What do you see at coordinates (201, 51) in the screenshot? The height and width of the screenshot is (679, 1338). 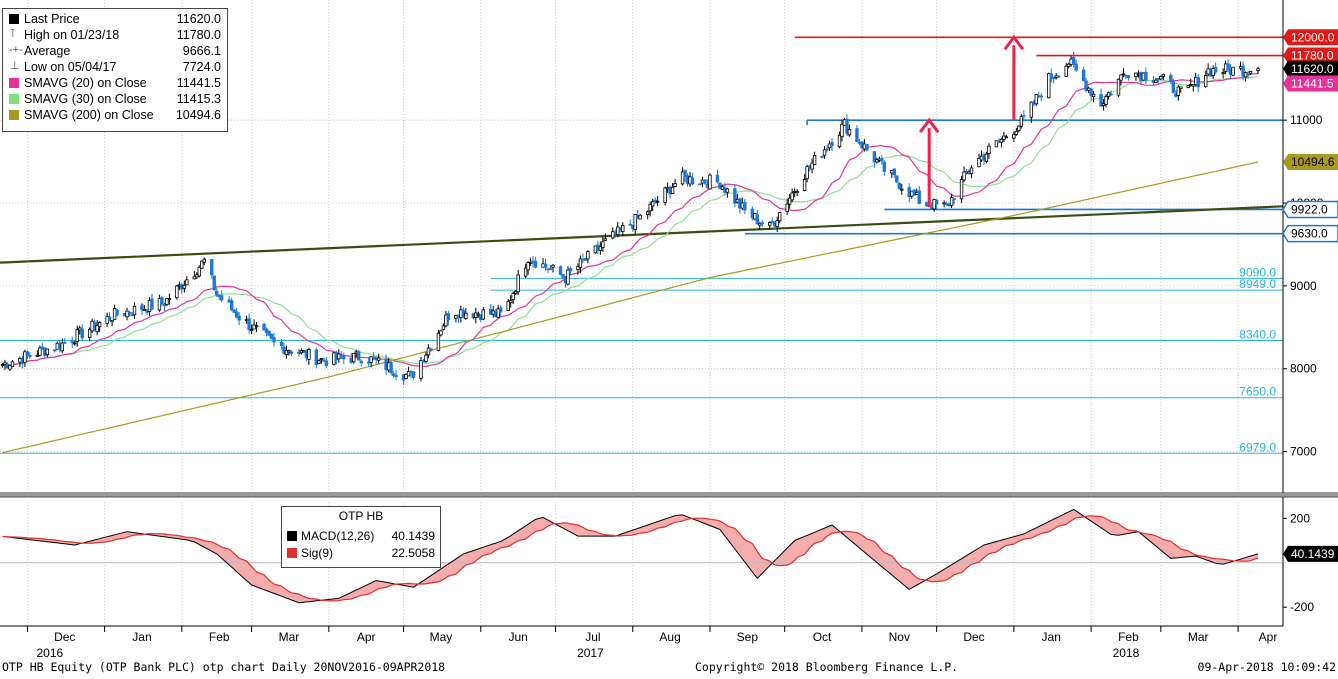 I see `legend-value: 9666.1` at bounding box center [201, 51].